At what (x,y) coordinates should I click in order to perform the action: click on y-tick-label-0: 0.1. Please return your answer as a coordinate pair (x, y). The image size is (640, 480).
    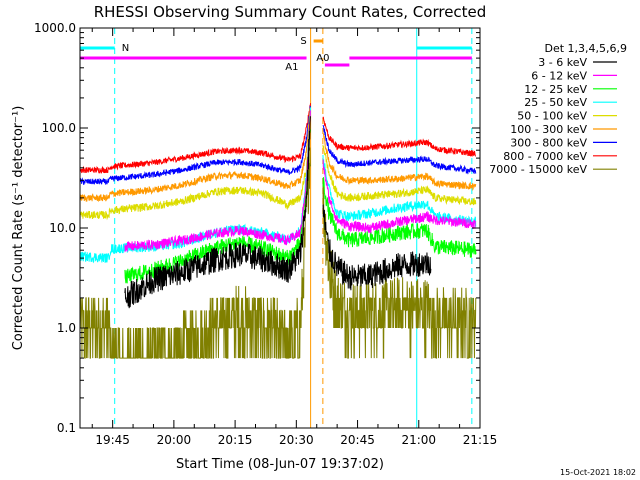
    Looking at the image, I should click on (66, 428).